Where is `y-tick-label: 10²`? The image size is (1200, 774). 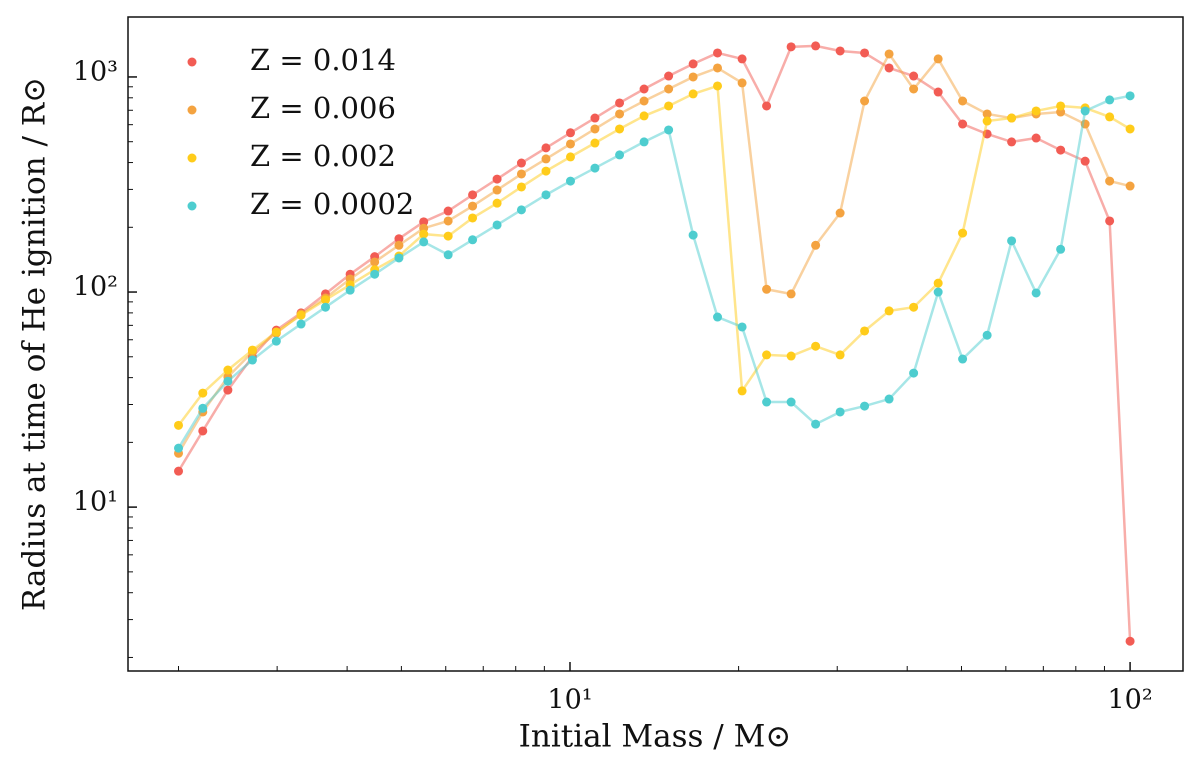 y-tick-label: 10² is located at coordinates (95, 287).